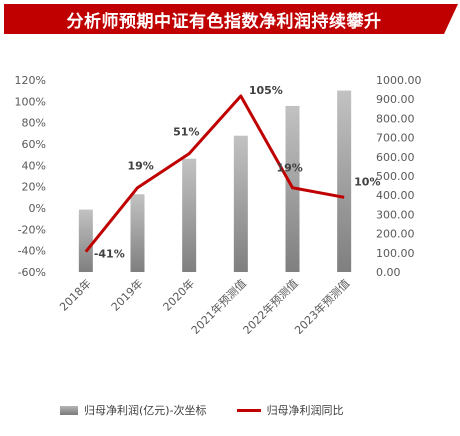 The width and height of the screenshot is (460, 436). What do you see at coordinates (32, 251) in the screenshot?
I see `left-tick-8: -40%` at bounding box center [32, 251].